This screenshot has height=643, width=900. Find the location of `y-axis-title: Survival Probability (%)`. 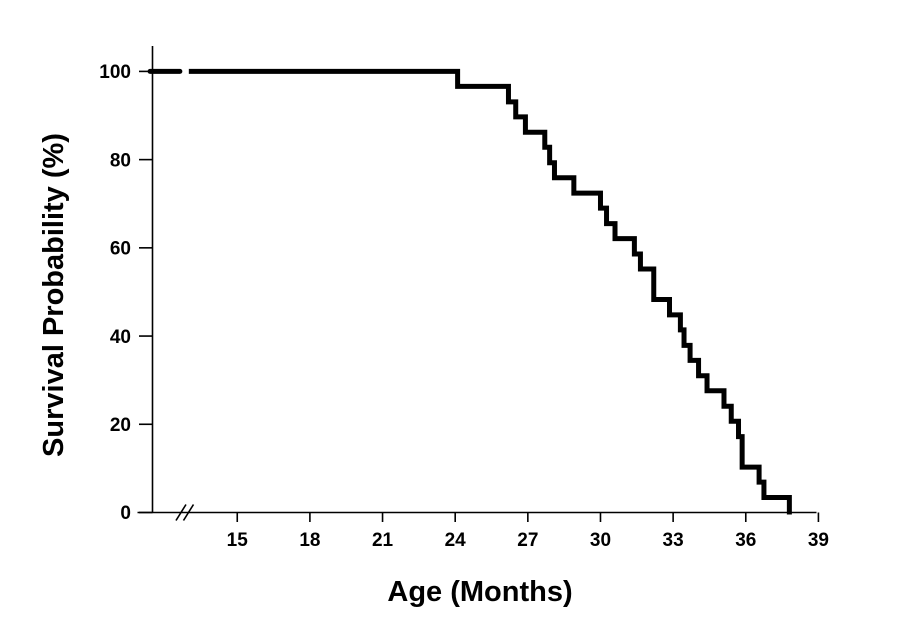

y-axis-title: Survival Probability (%) is located at coordinates (54, 295).